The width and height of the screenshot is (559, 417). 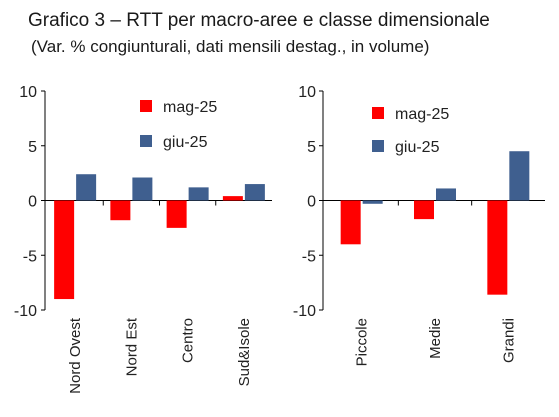 What do you see at coordinates (232, 198) in the screenshot?
I see `bar-mag-25-sud-isole` at bounding box center [232, 198].